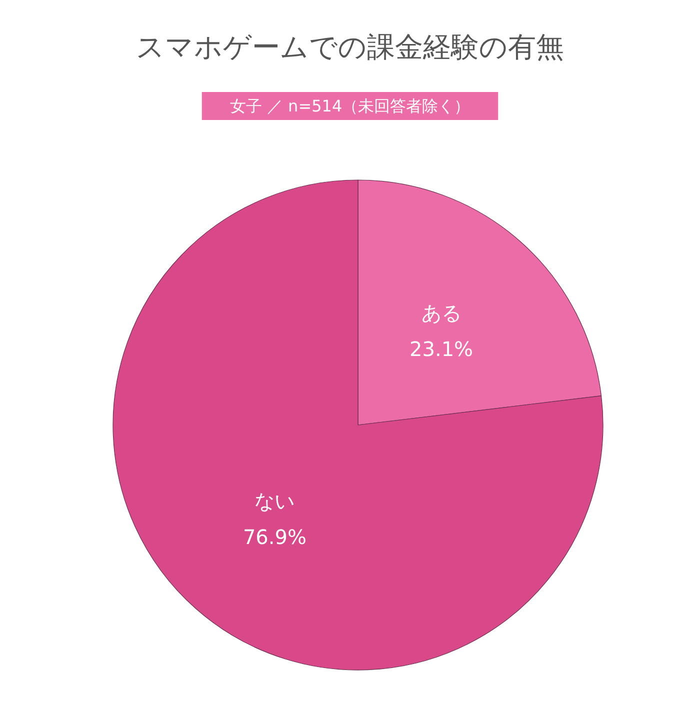  Describe the element at coordinates (442, 349) in the screenshot. I see `data-label: 23.1%` at that location.